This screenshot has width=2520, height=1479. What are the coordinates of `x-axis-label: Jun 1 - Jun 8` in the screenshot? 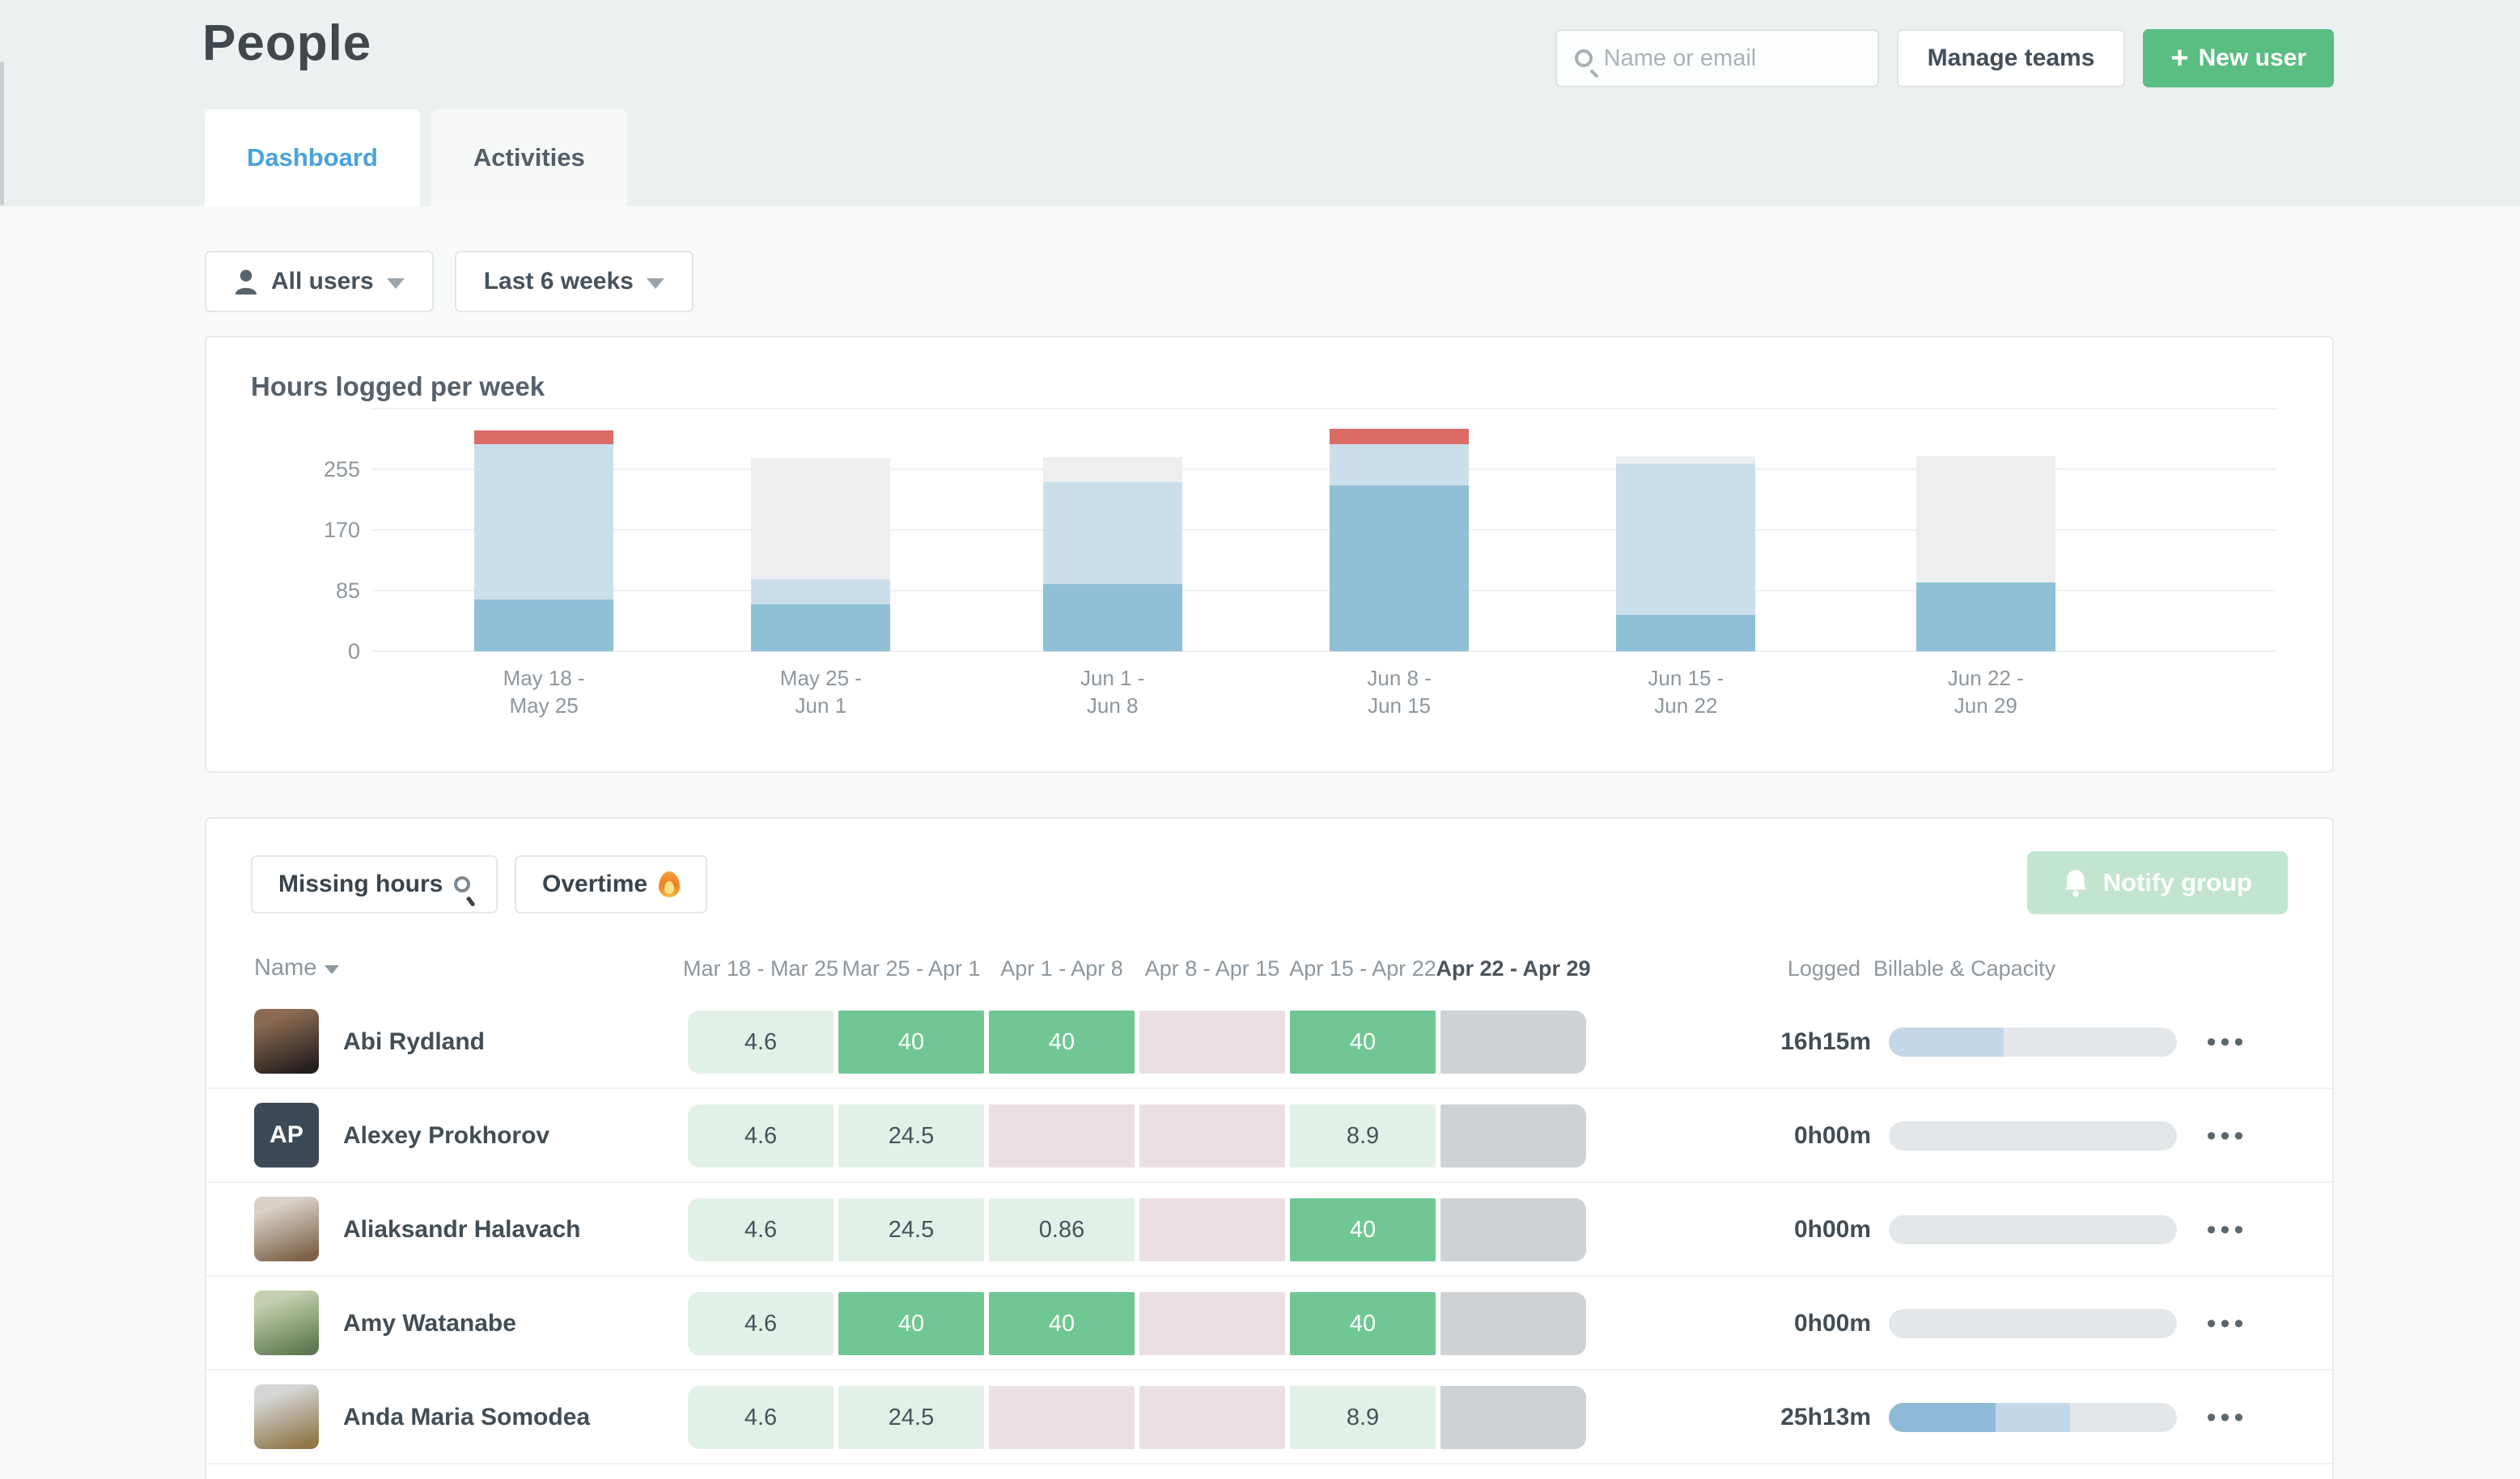 It's located at (1112, 692).